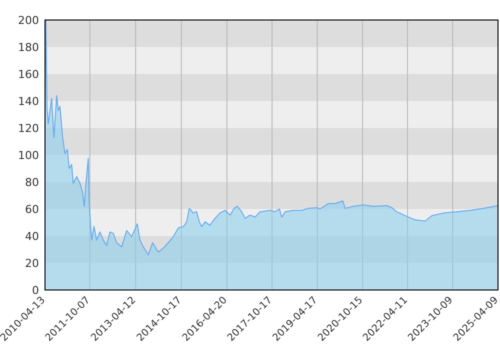 This screenshot has height=350, width=500. Describe the element at coordinates (28, 128) in the screenshot. I see `y-tick-label: 120` at that location.